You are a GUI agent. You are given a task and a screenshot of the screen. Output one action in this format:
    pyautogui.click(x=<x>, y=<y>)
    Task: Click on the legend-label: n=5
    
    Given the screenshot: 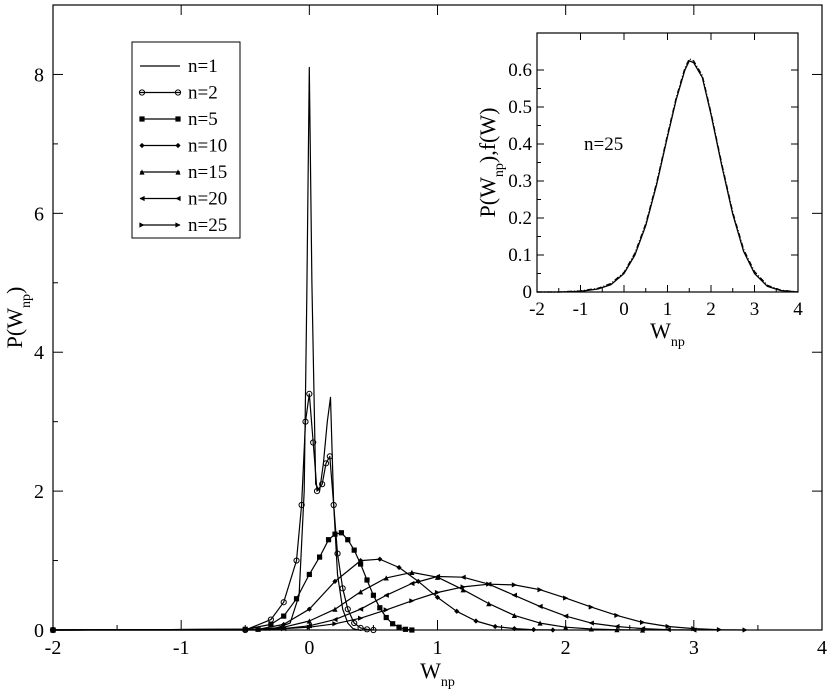 What is the action you would take?
    pyautogui.click(x=203, y=119)
    